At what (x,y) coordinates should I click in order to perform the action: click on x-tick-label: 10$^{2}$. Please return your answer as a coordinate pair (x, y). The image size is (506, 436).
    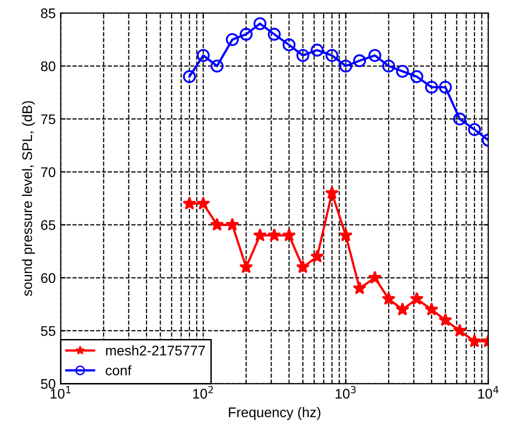
    Looking at the image, I should click on (203, 392).